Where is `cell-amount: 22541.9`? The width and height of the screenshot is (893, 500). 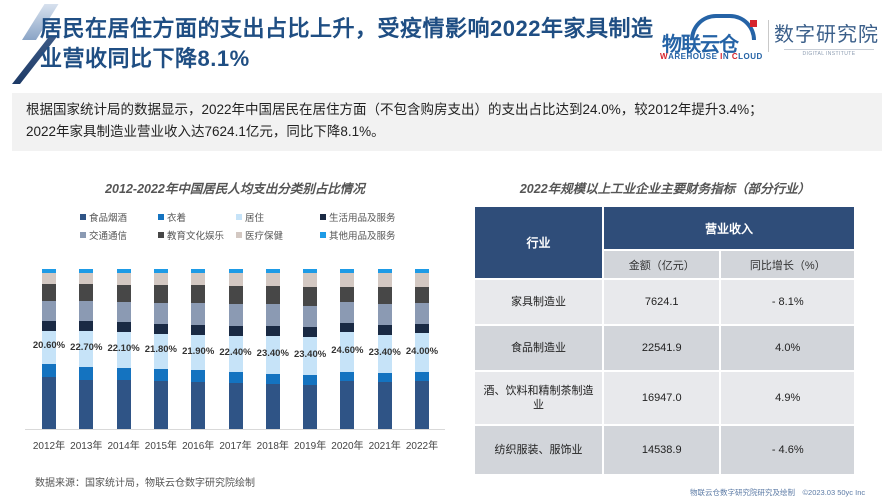 cell-amount: 22541.9 is located at coordinates (662, 348).